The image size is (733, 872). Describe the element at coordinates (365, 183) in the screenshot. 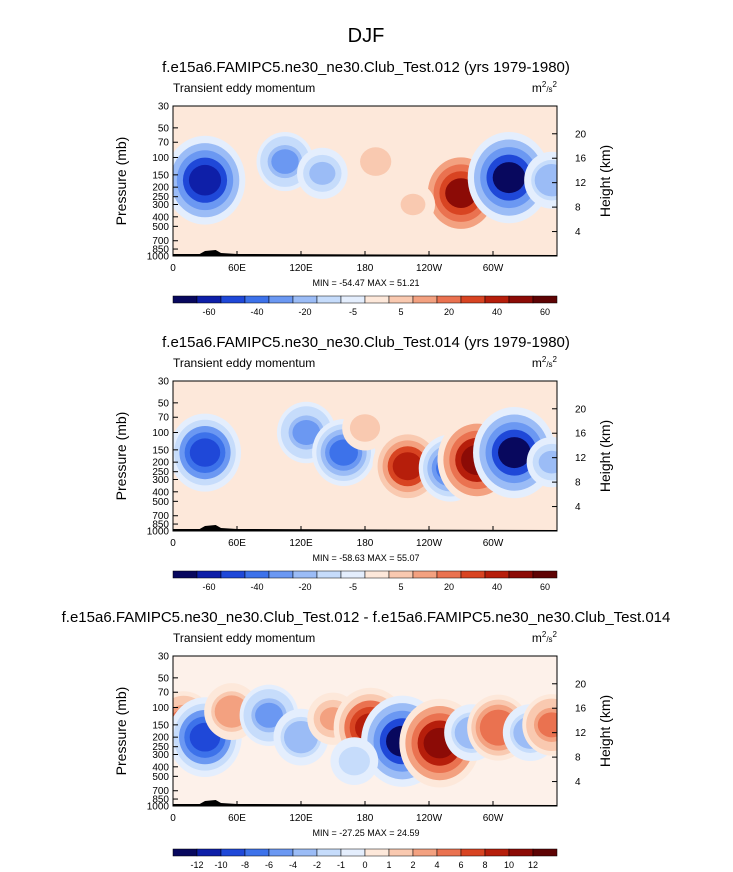

I see `contour-field` at that location.